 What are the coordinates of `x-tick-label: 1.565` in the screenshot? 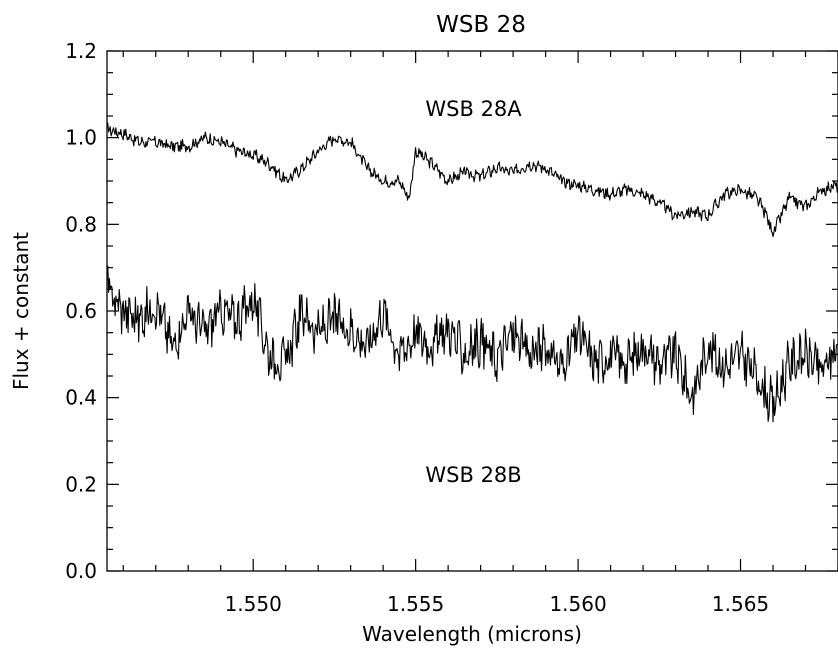 It's located at (740, 604).